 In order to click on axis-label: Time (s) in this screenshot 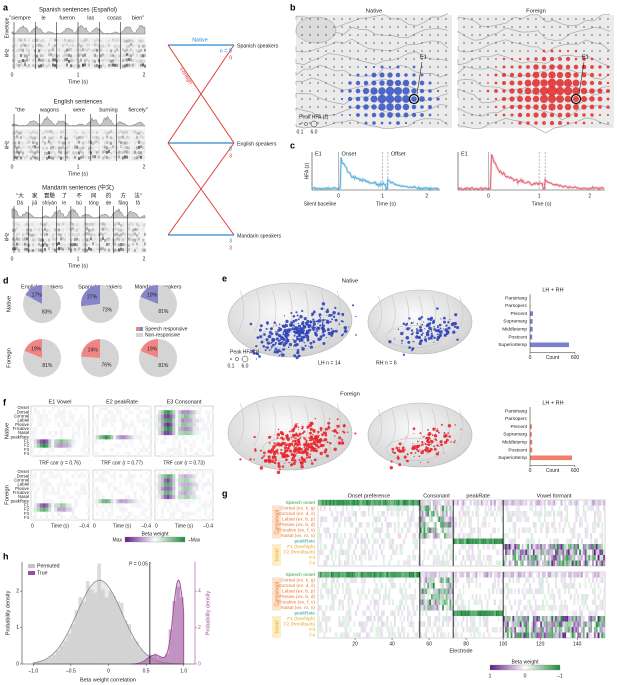, I will do `click(78, 266)`.